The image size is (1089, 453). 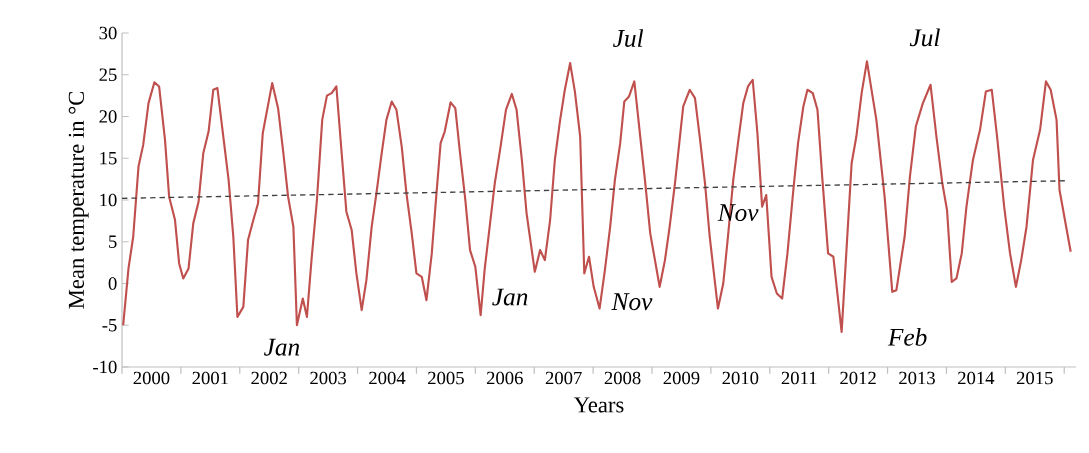 What do you see at coordinates (109, 325) in the screenshot?
I see `y-tick-label: -5` at bounding box center [109, 325].